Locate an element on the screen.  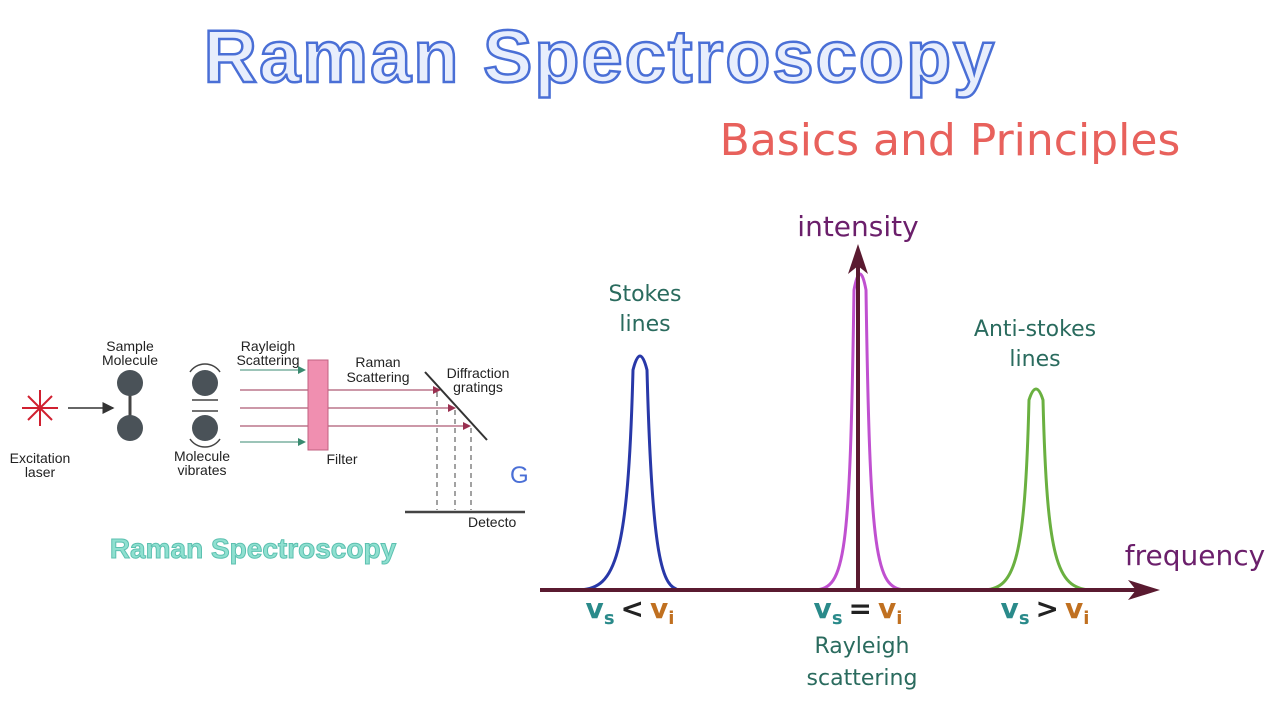
label: Rayleigh Scattering is located at coordinates (267, 353).